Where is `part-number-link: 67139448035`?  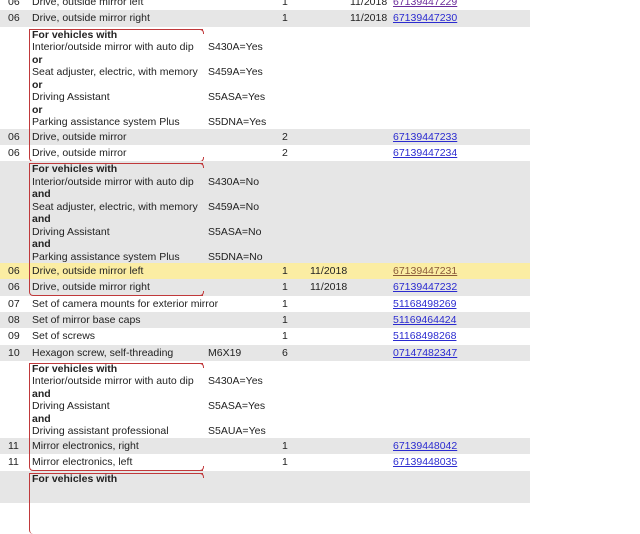
part-number-link: 67139448035 is located at coordinates (425, 462).